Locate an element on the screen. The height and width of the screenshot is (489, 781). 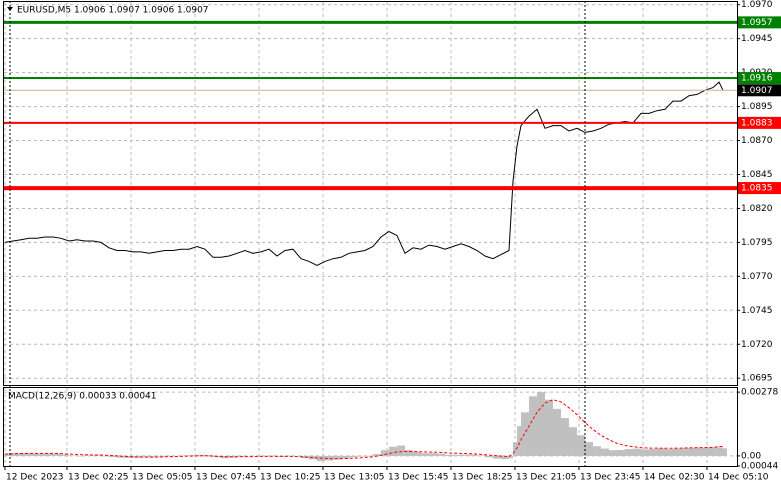
x-tick-label: 13 Dec 15:45 is located at coordinates (418, 478).